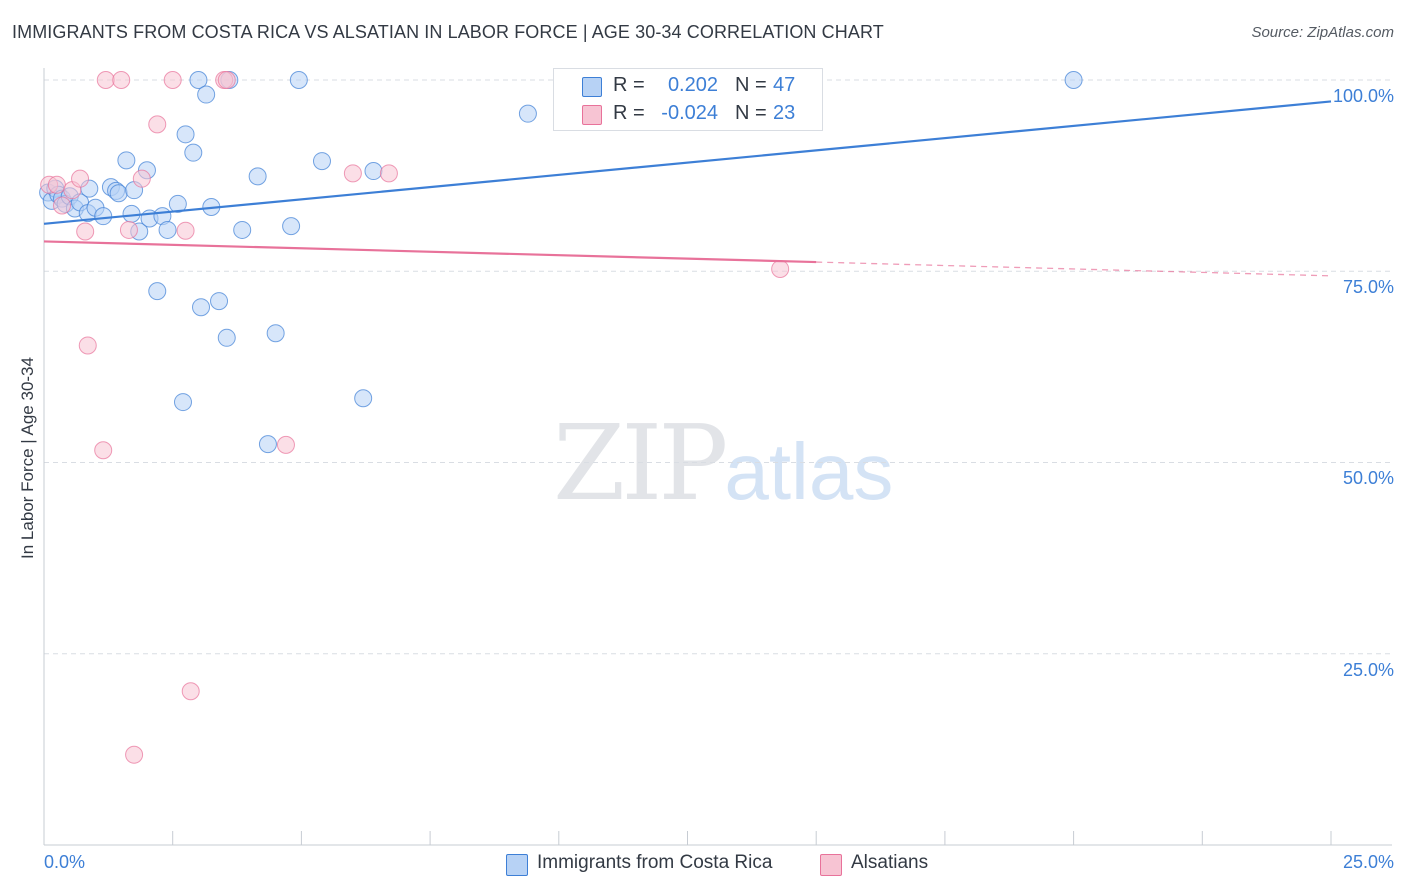  Describe the element at coordinates (65, 862) in the screenshot. I see `x-tick-label-min: 0.0%` at that location.